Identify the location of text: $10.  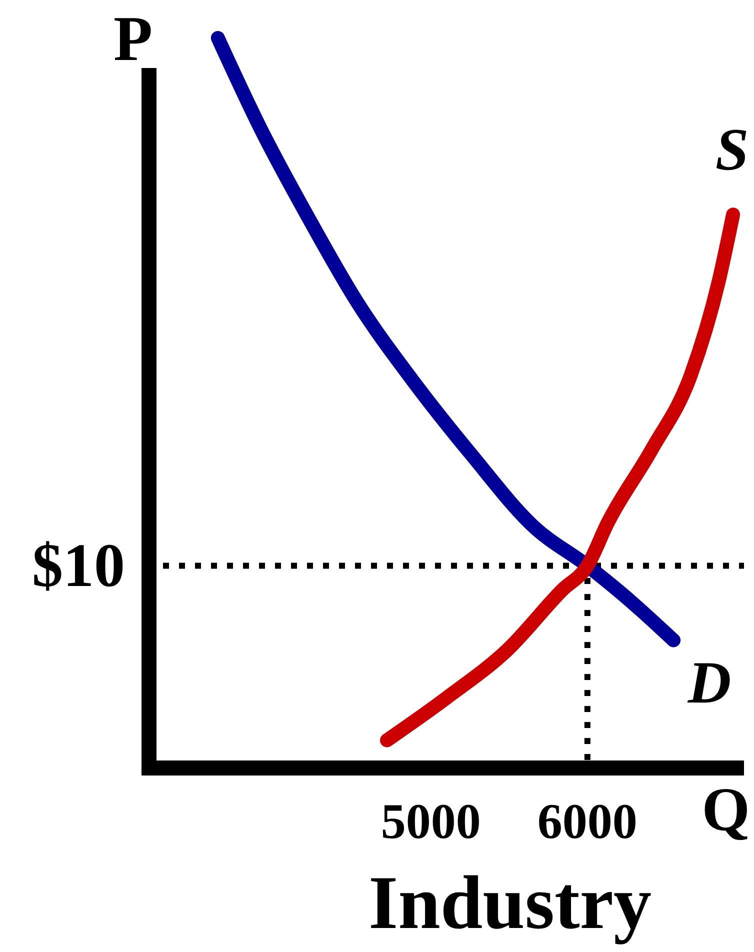
(78, 566).